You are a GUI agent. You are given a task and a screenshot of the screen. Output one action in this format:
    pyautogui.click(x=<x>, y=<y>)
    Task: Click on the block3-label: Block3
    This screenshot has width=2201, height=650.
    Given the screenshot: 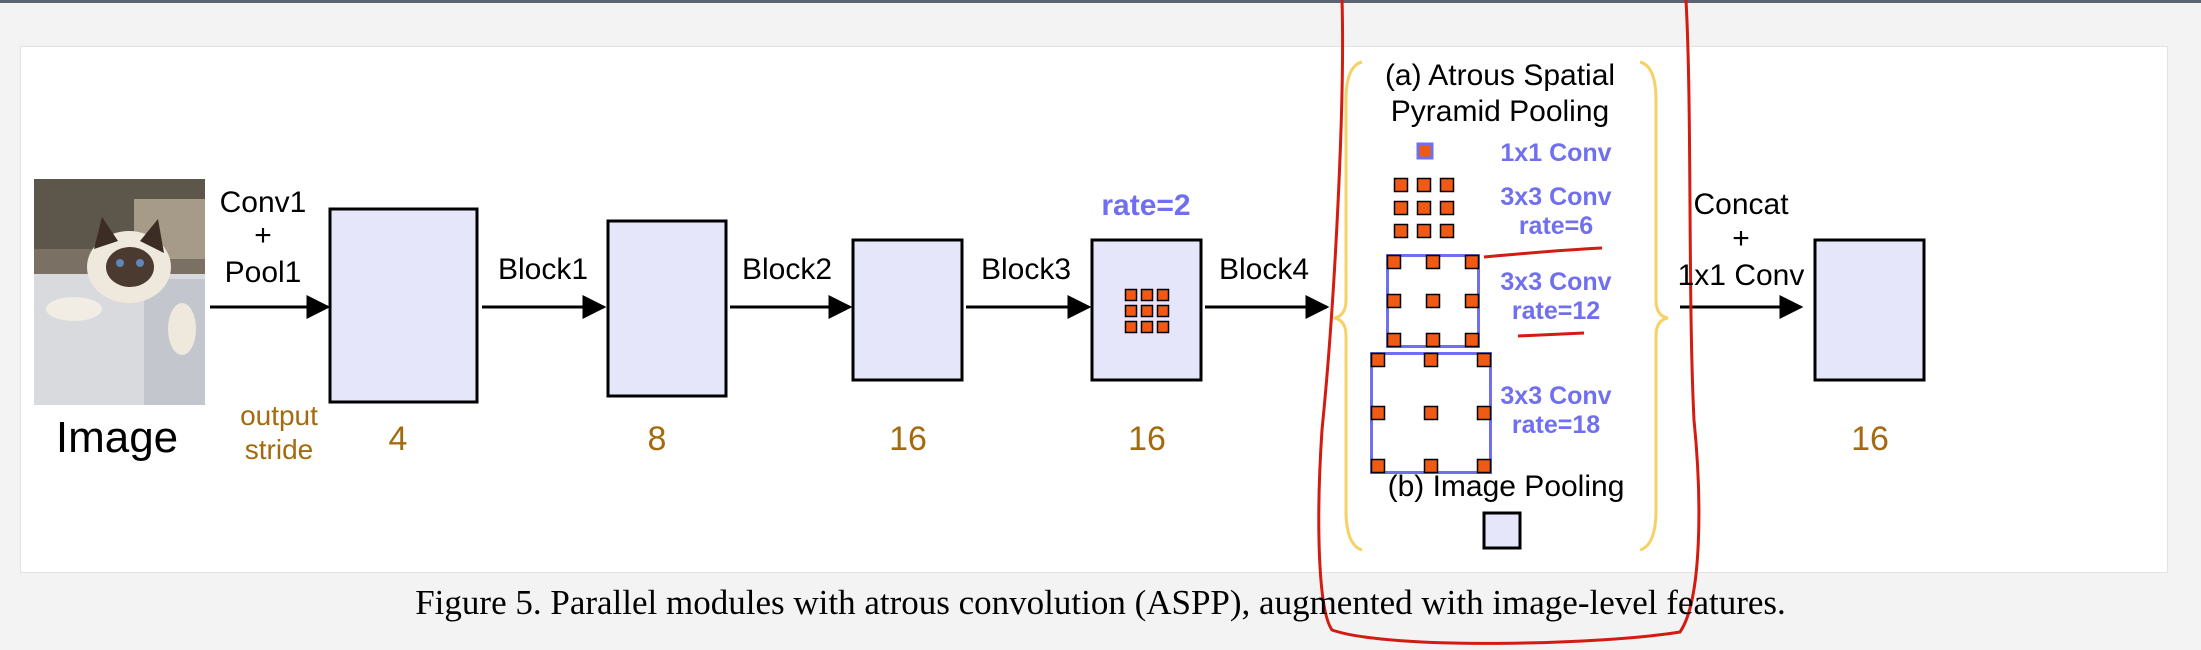 What is the action you would take?
    pyautogui.click(x=1026, y=269)
    